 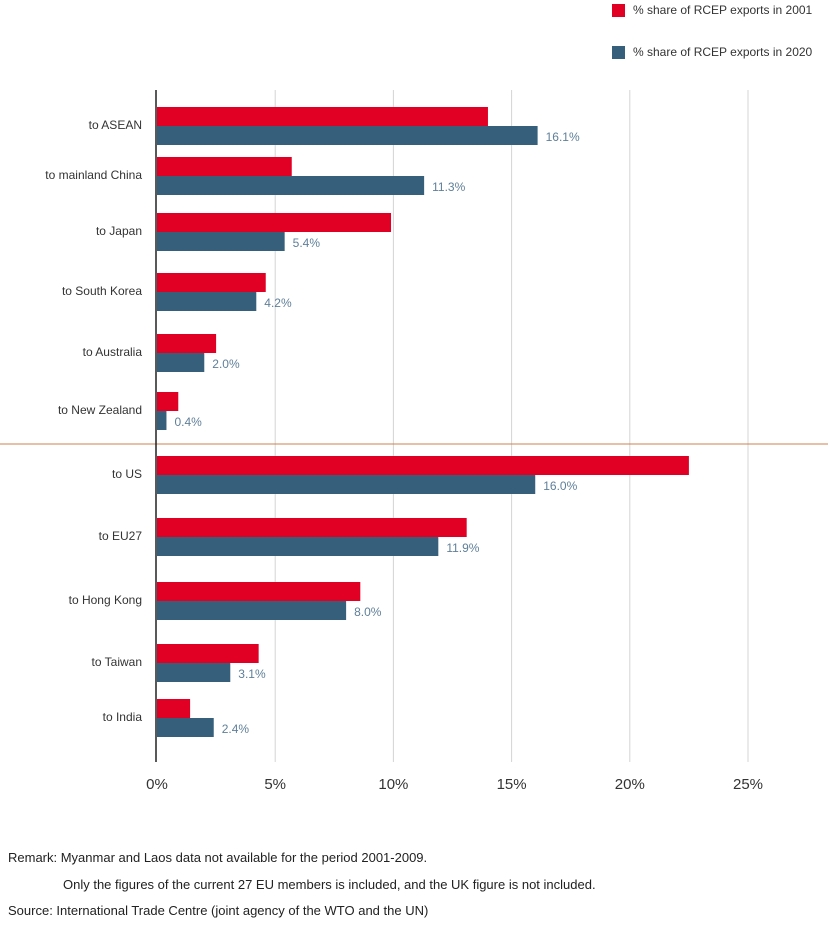 I want to click on x-tick-label: 15%, so click(x=512, y=784).